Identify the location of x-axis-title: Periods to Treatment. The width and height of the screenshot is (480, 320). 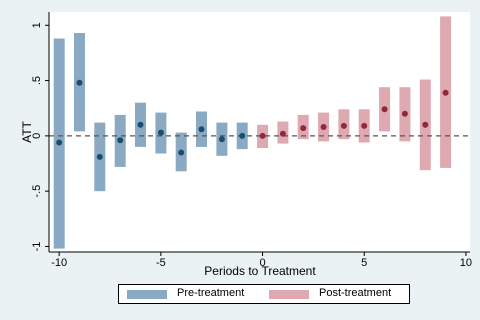
(260, 271).